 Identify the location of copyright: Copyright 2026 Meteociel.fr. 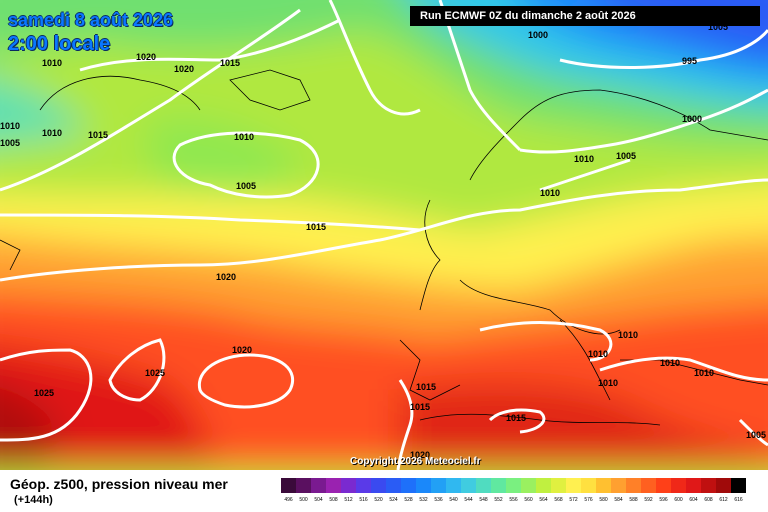
(415, 461).